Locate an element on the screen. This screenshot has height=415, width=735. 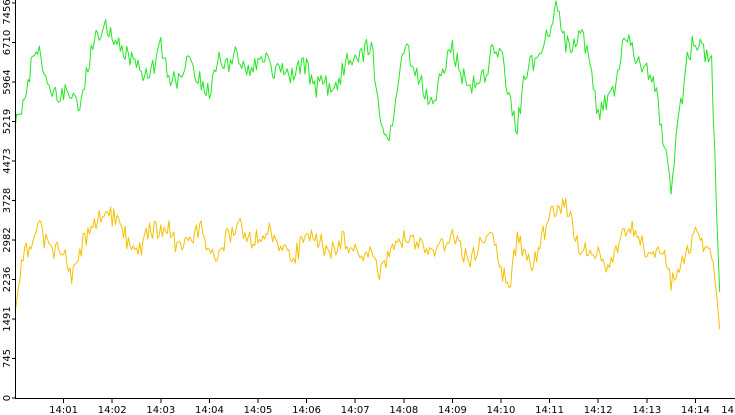
x-tick-label: 14:02 is located at coordinates (112, 410).